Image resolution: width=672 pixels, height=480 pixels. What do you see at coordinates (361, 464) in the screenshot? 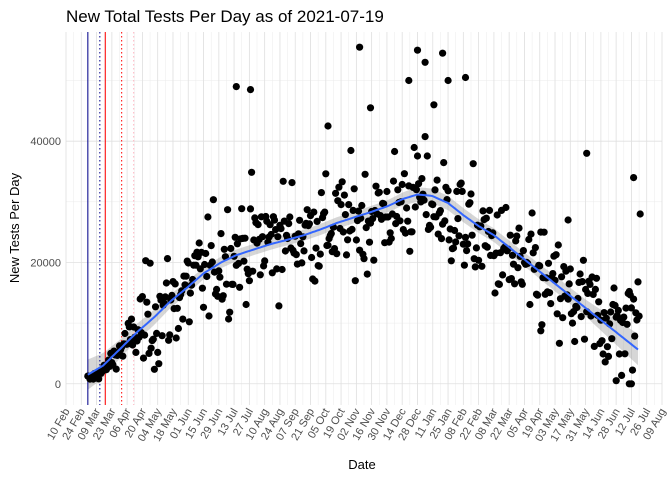
I see `x-axis-title: Date` at bounding box center [361, 464].